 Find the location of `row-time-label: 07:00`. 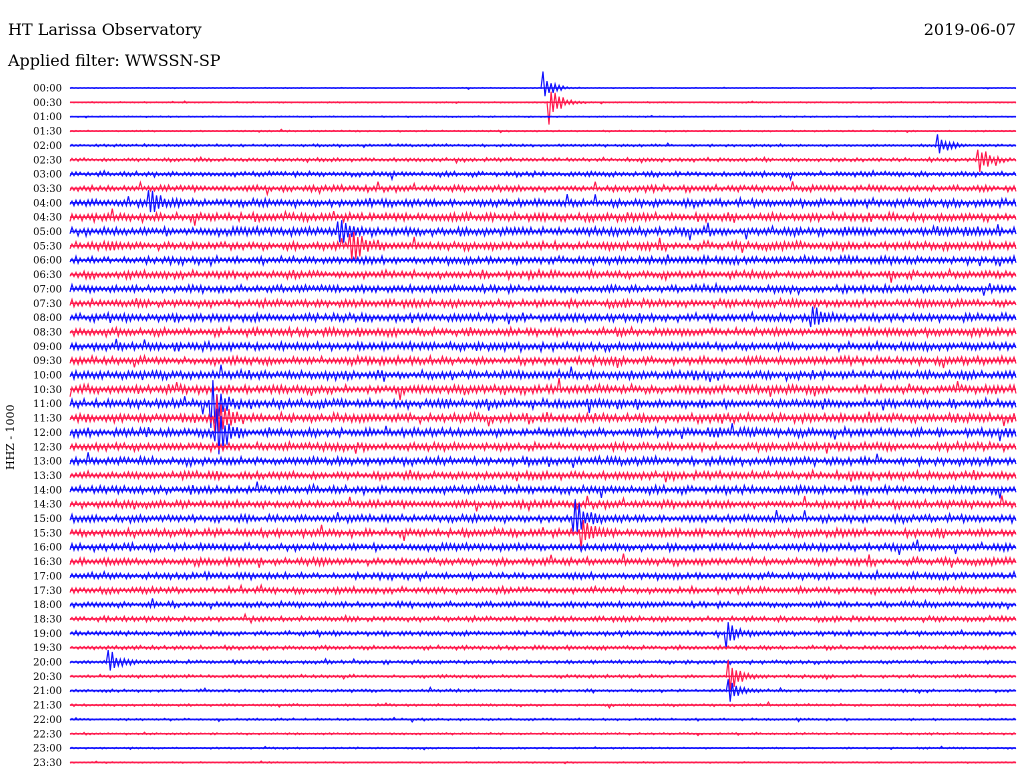

row-time-label: 07:00 is located at coordinates (47, 289).